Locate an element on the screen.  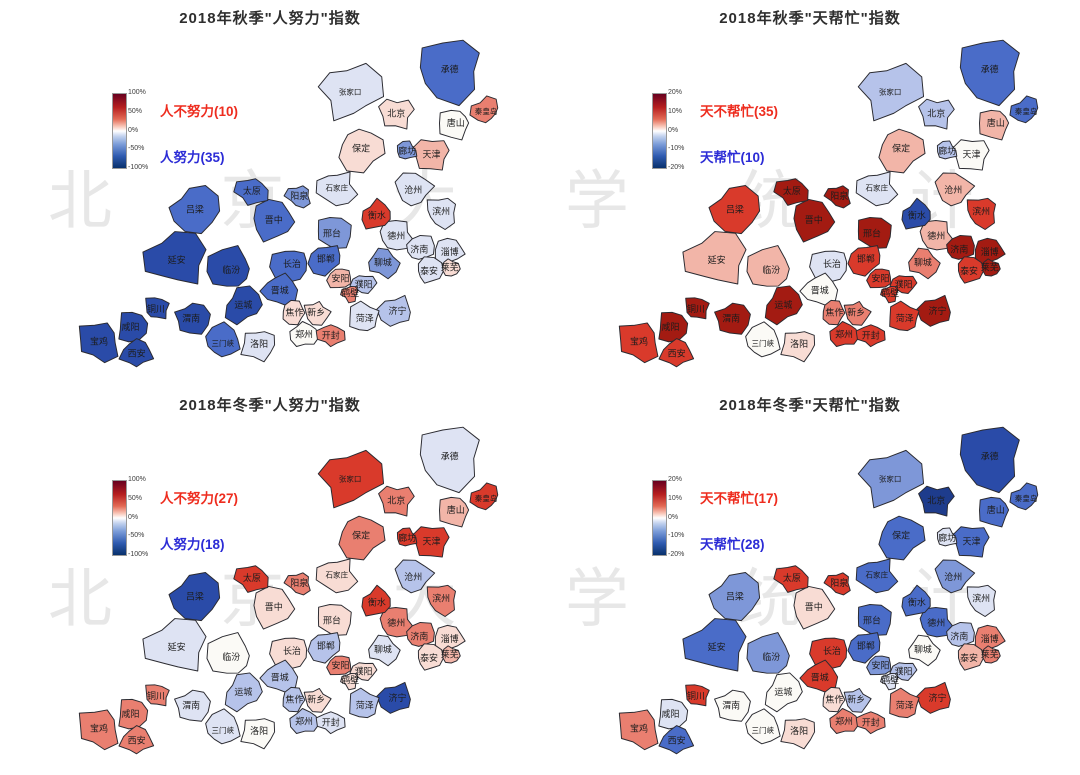
region-label-秦皇岛: 秦皇岛 is located at coordinates (1026, 498).